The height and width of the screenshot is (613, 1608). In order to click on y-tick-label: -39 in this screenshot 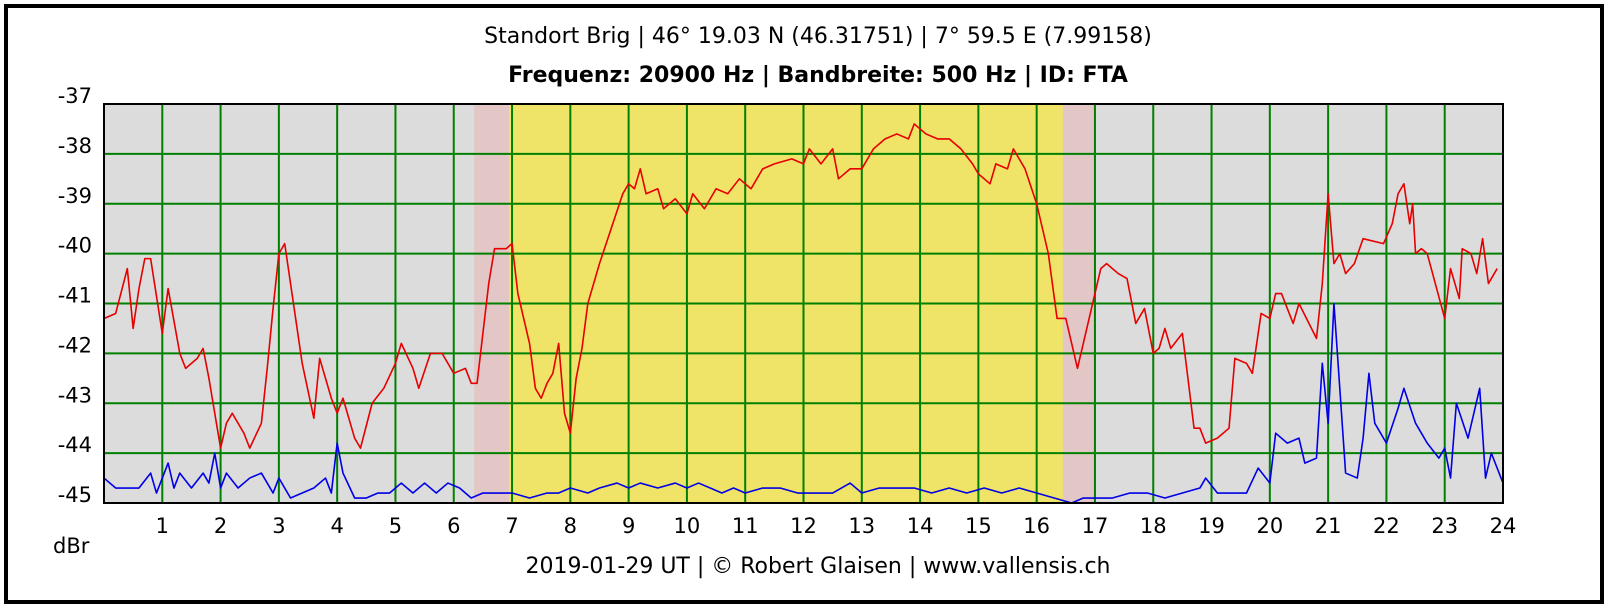, I will do `click(75, 196)`.